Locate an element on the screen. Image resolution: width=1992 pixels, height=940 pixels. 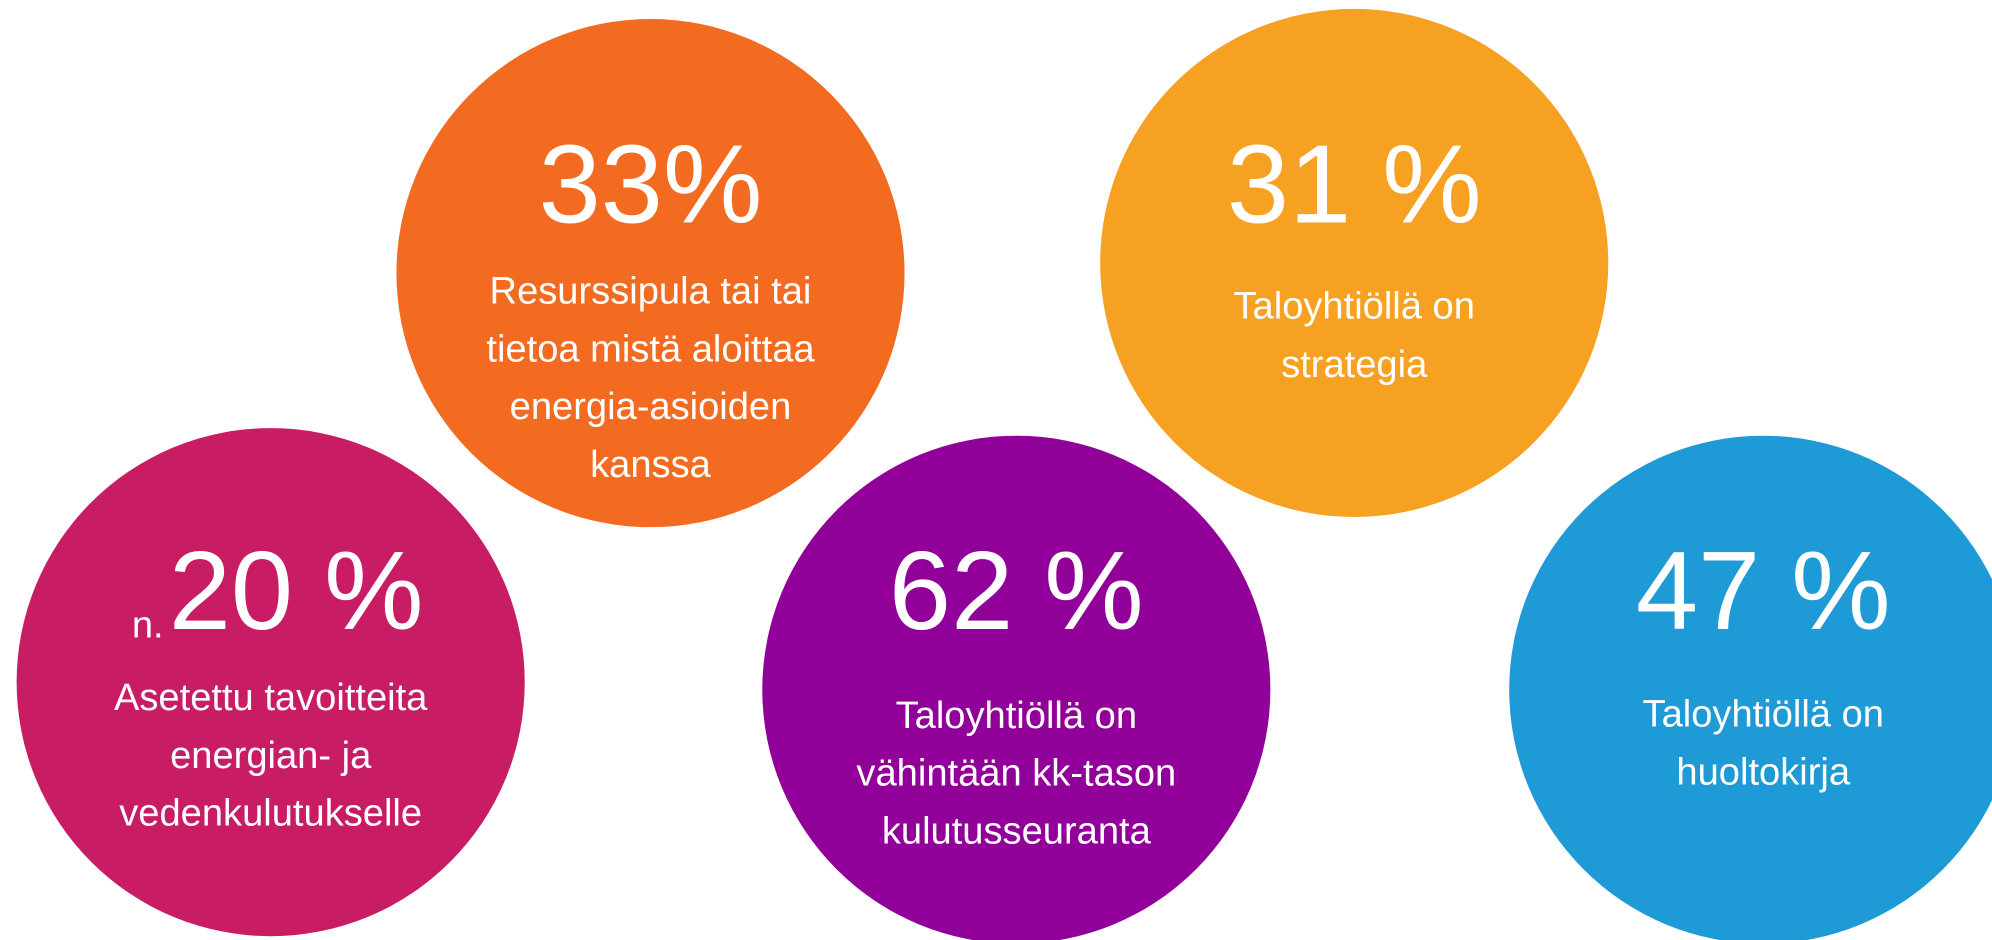
stat-label: huoltokirja is located at coordinates (1763, 772).